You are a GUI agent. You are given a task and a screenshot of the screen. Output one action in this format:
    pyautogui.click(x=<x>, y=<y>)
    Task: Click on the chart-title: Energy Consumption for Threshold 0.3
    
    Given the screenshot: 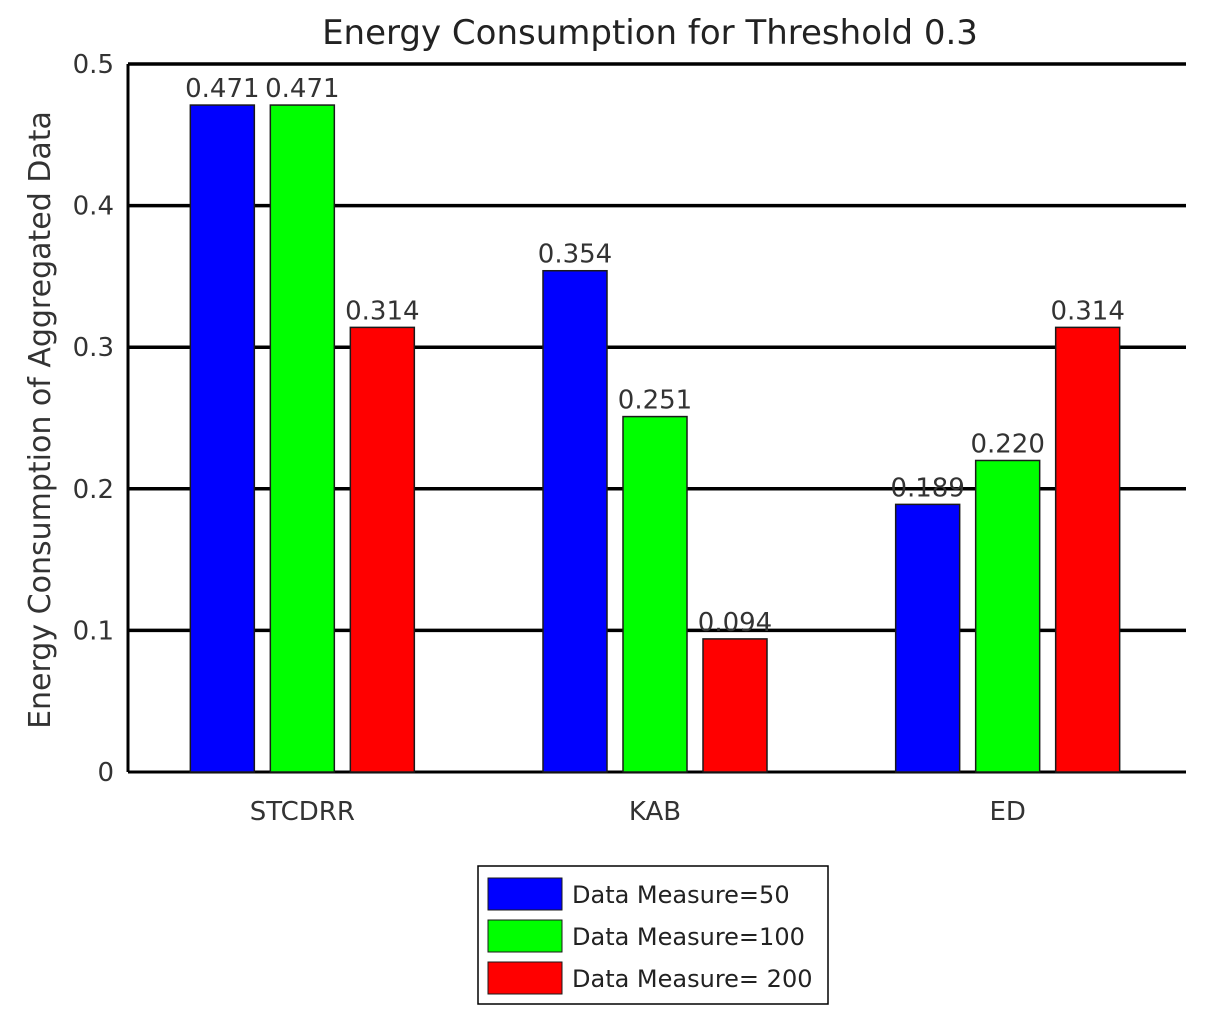 What is the action you would take?
    pyautogui.click(x=650, y=33)
    